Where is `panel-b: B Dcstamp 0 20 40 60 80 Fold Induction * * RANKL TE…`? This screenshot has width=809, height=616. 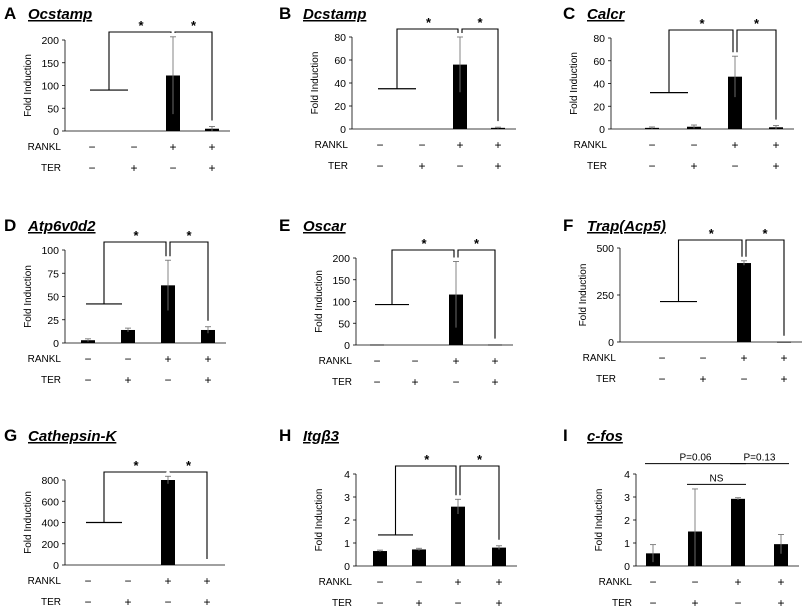 panel-b: B Dcstamp 0 20 40 60 80 Fold Induction * * RANKL TE… is located at coordinates (397, 88).